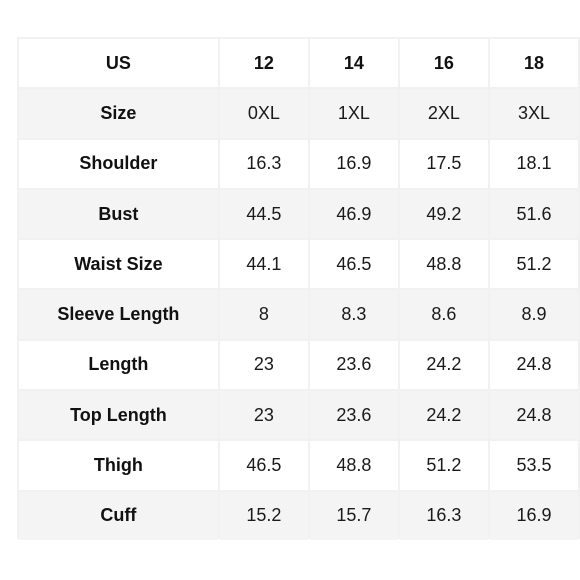  What do you see at coordinates (118, 63) in the screenshot?
I see `header-cell-region: US` at bounding box center [118, 63].